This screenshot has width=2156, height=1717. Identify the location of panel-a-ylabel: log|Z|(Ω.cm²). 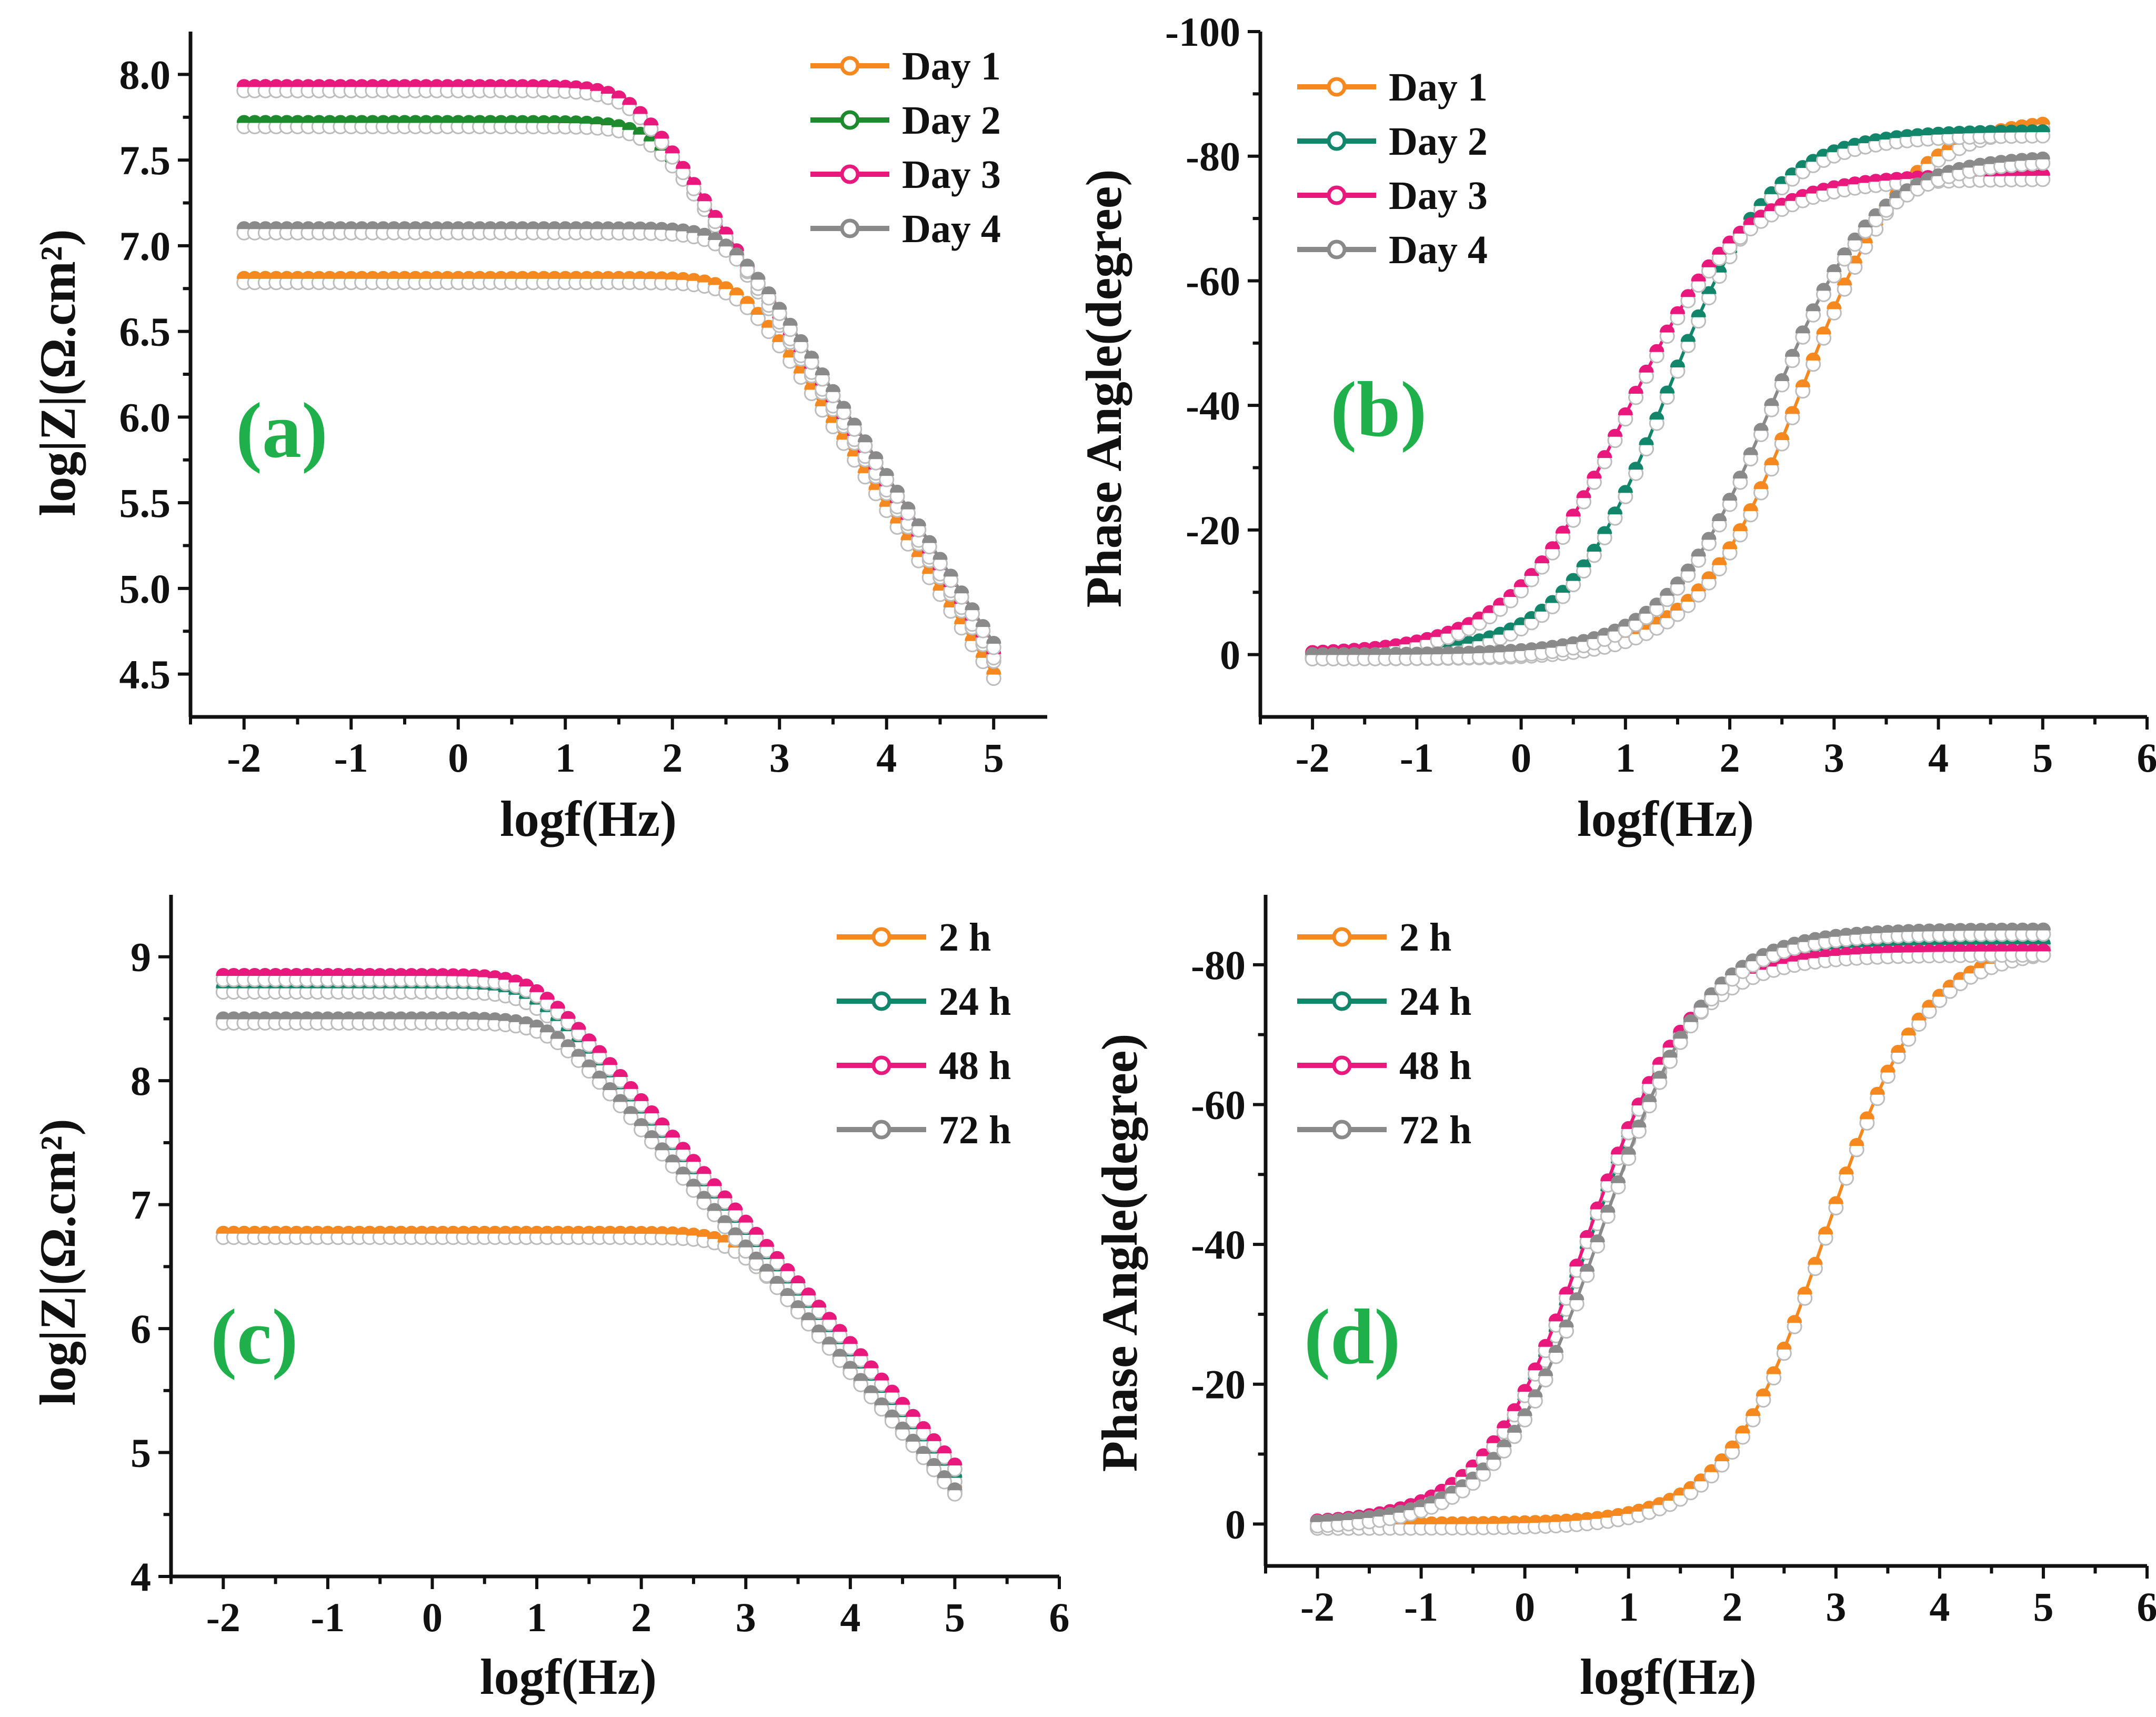
(57, 372).